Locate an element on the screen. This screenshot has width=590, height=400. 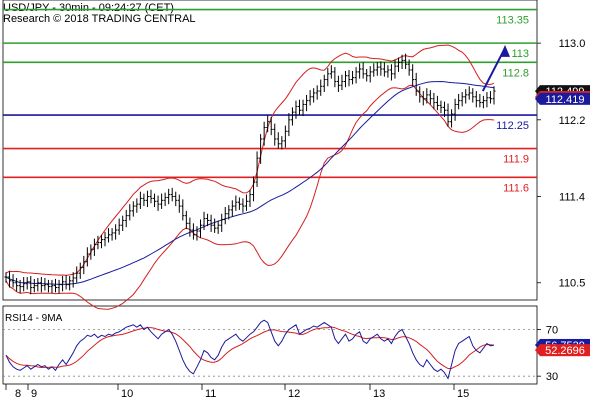
rsi-line is located at coordinates (250, 349).